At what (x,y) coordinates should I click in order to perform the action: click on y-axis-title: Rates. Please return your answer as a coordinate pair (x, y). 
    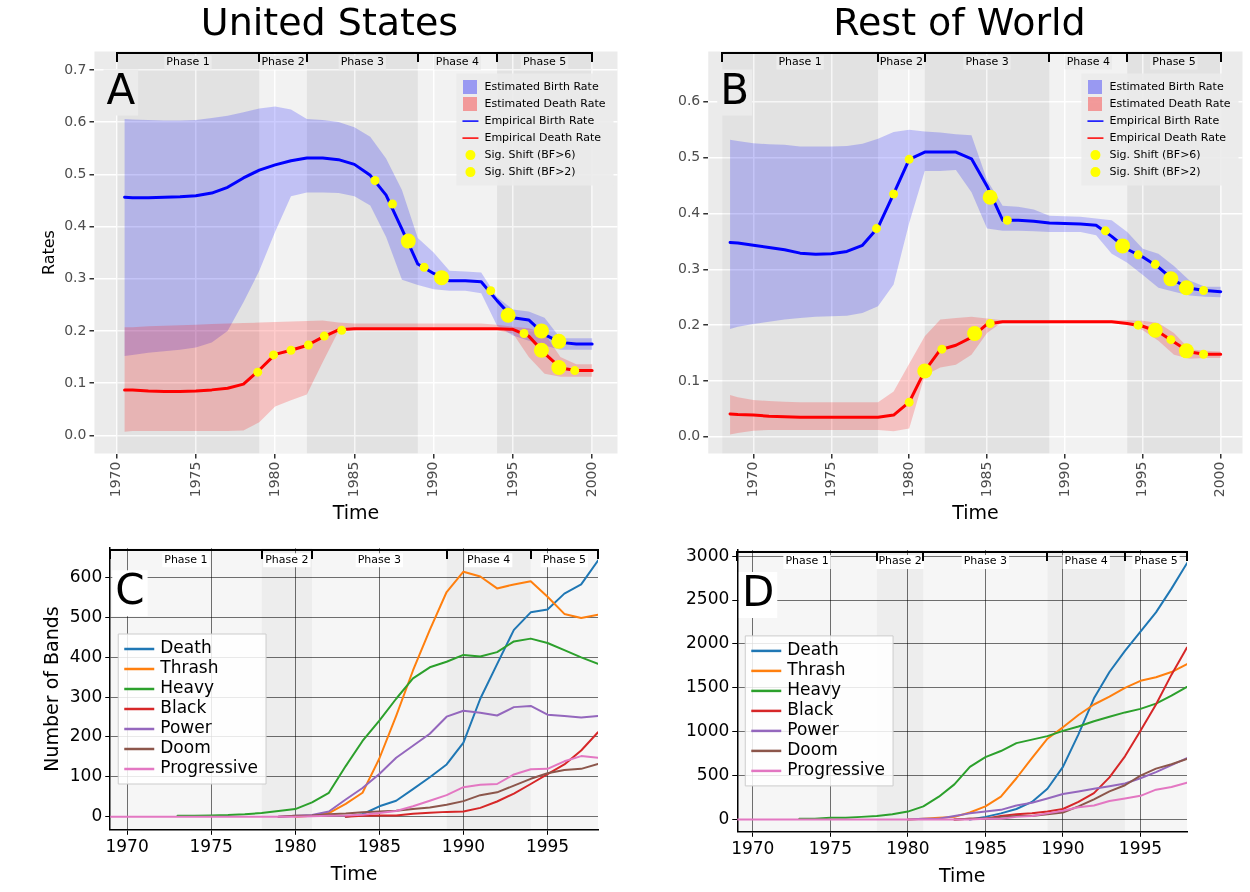
    Looking at the image, I should click on (48, 253).